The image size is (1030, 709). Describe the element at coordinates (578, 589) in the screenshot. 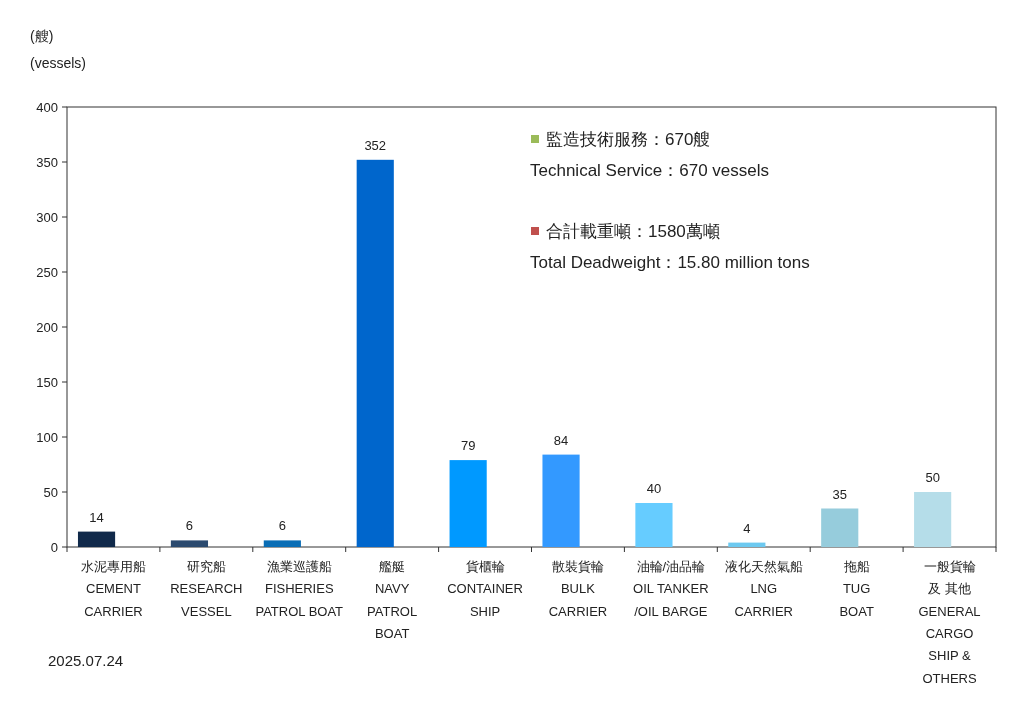

I see `x-tick-label: 散裝貨輪 BULK CARRIER` at that location.